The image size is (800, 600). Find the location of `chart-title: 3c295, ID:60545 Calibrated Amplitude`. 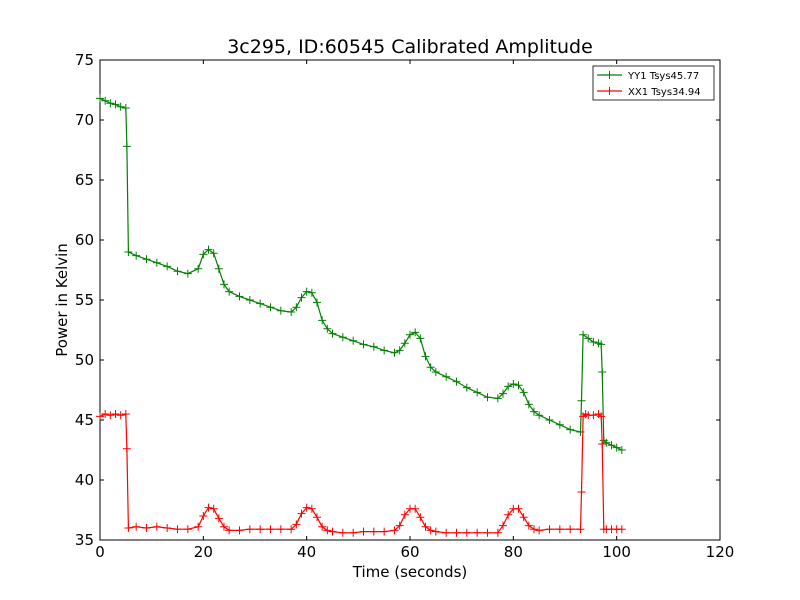

chart-title: 3c295, ID:60545 Calibrated Amplitude is located at coordinates (410, 47).